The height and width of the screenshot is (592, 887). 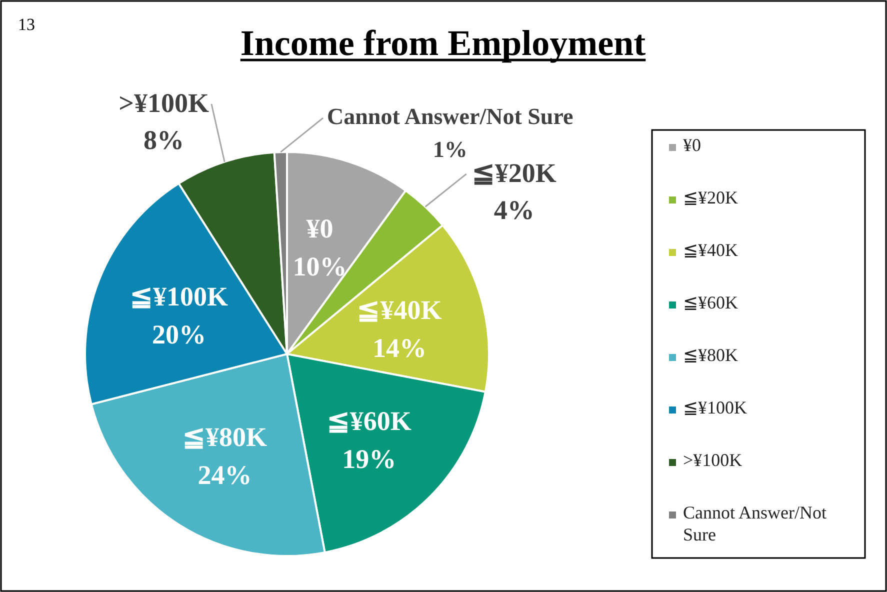 What do you see at coordinates (710, 302) in the screenshot?
I see `legend-label: ≦¥60K` at bounding box center [710, 302].